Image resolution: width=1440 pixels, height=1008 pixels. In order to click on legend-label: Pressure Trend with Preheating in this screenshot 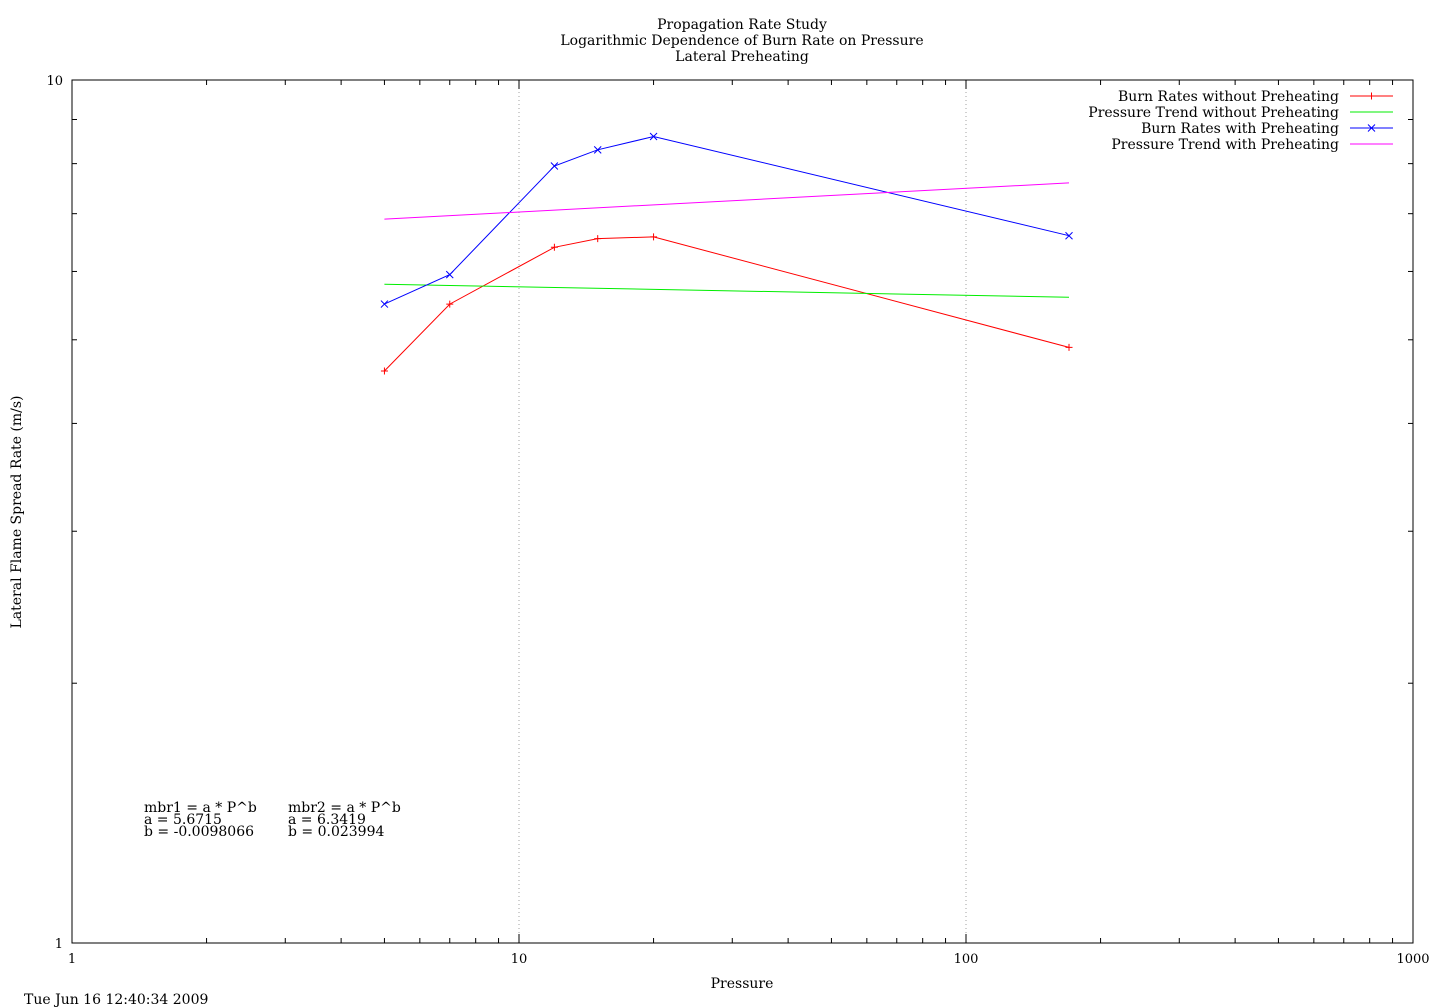, I will do `click(1225, 145)`.